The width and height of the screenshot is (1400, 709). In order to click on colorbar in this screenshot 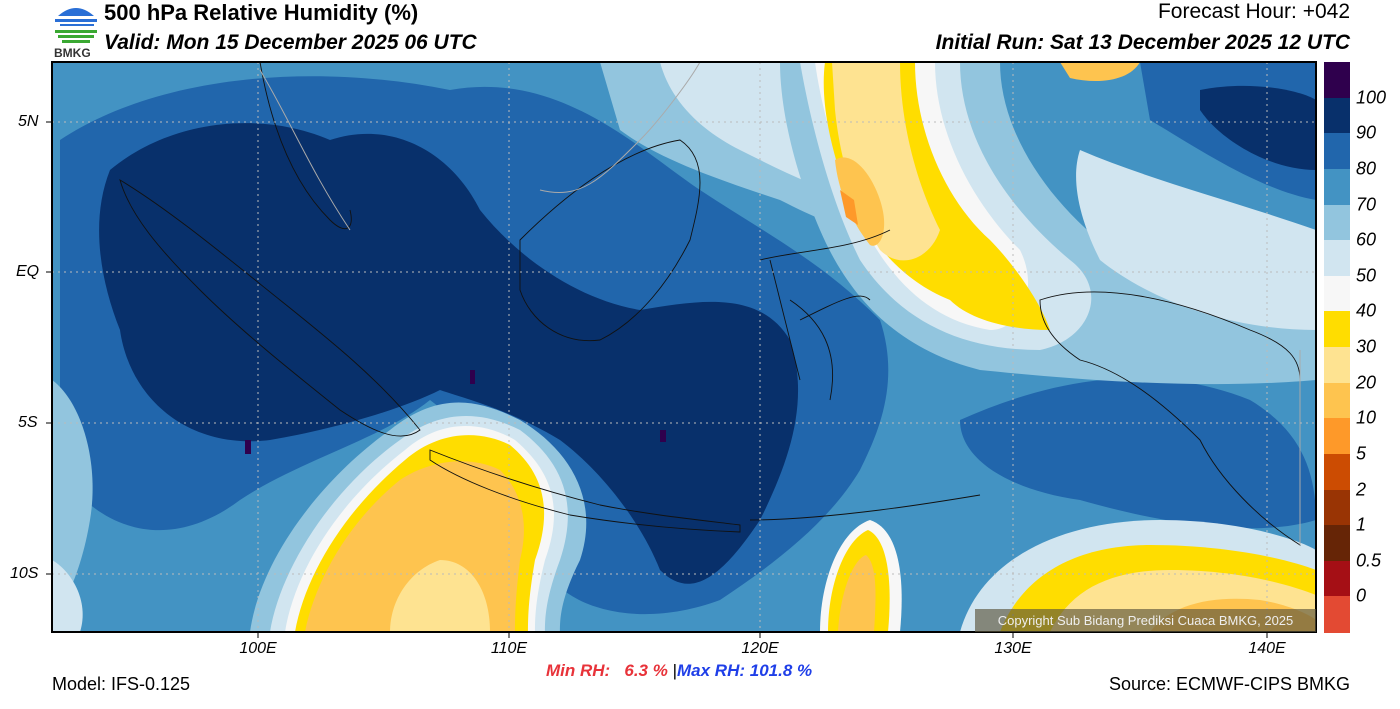, I will do `click(1337, 347)`.